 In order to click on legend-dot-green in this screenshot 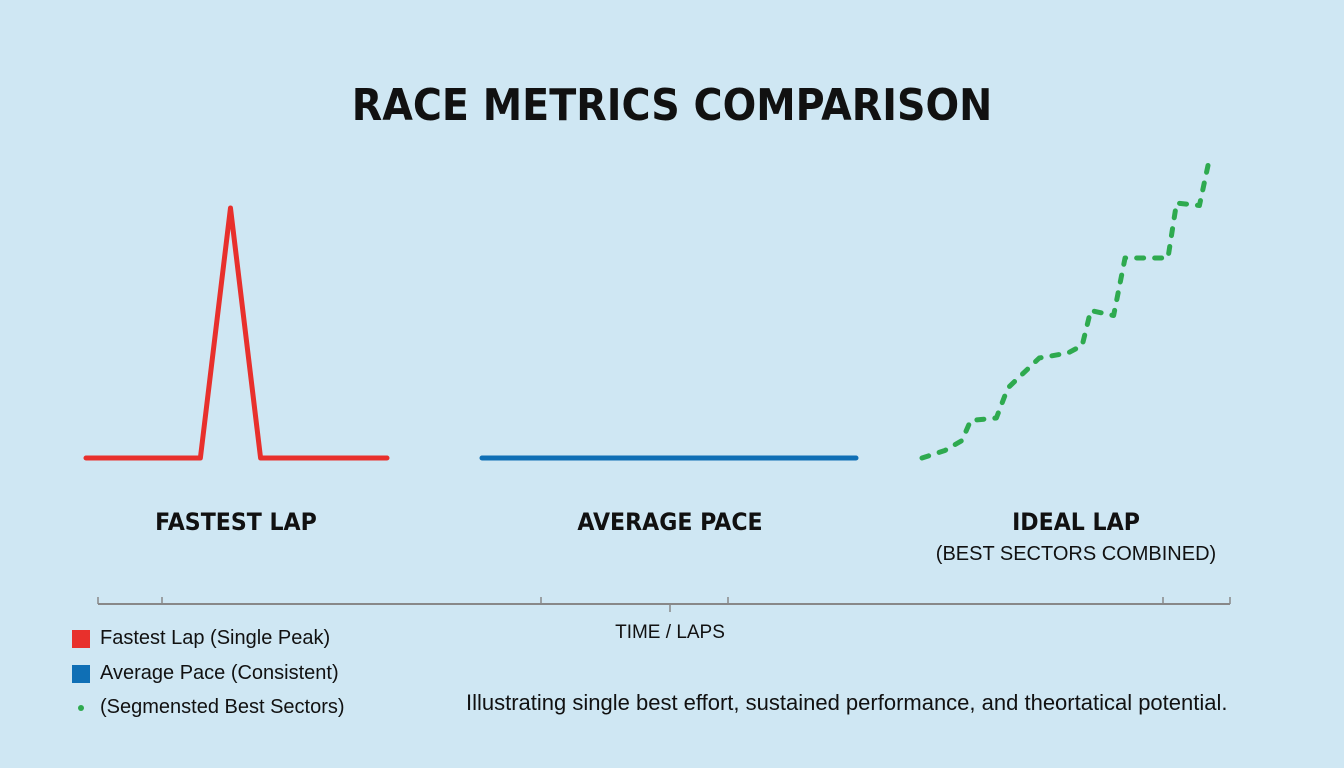, I will do `click(81, 707)`.